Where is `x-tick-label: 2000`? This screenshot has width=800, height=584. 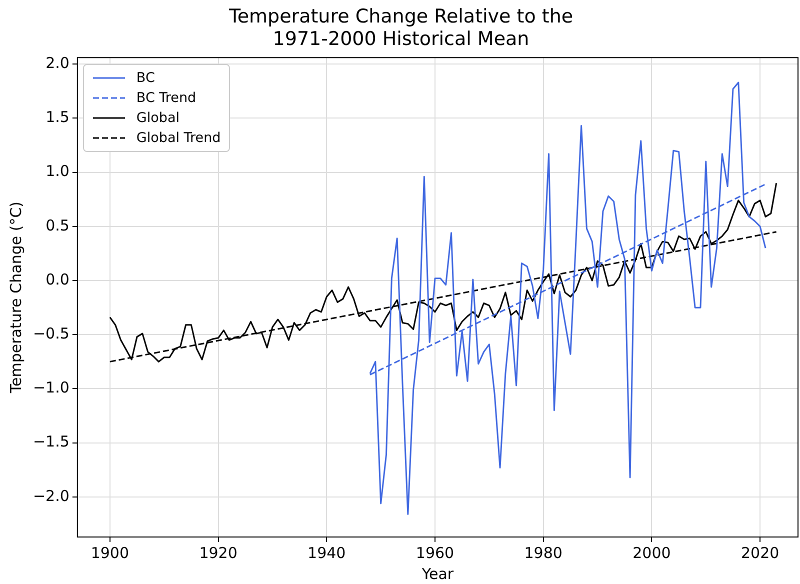
x-tick-label: 2000 is located at coordinates (651, 553).